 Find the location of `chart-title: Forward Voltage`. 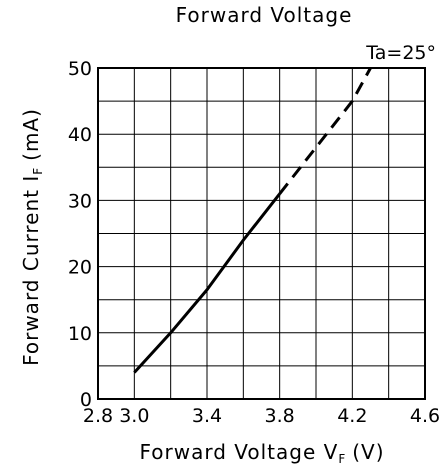

chart-title: Forward Voltage is located at coordinates (264, 15).